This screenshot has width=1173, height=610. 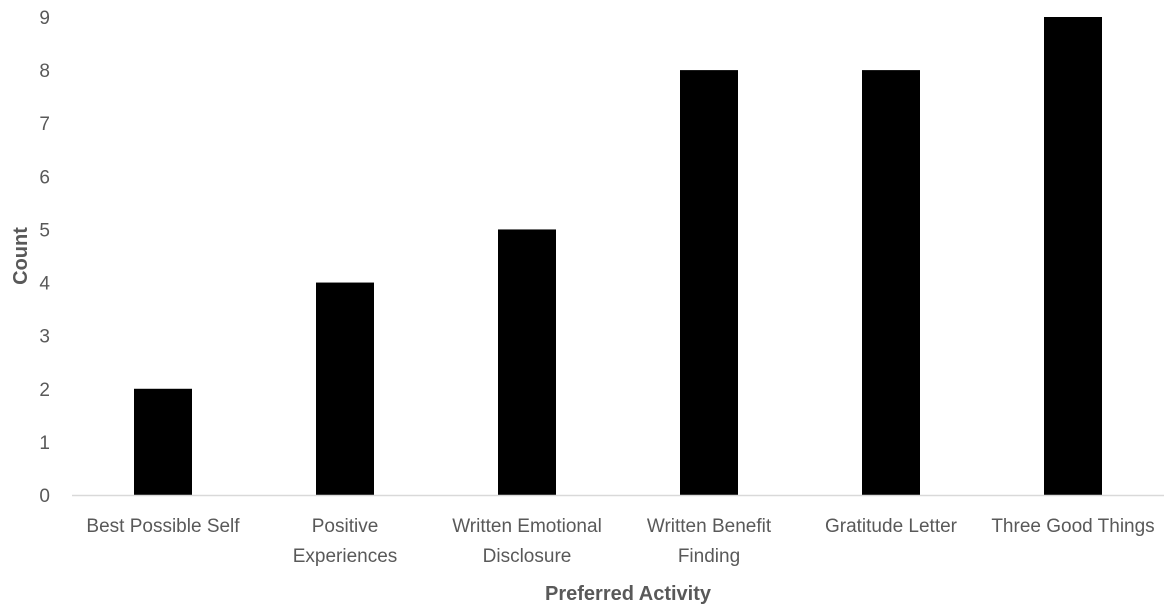 I want to click on y-tick-label: 0, so click(x=44, y=496).